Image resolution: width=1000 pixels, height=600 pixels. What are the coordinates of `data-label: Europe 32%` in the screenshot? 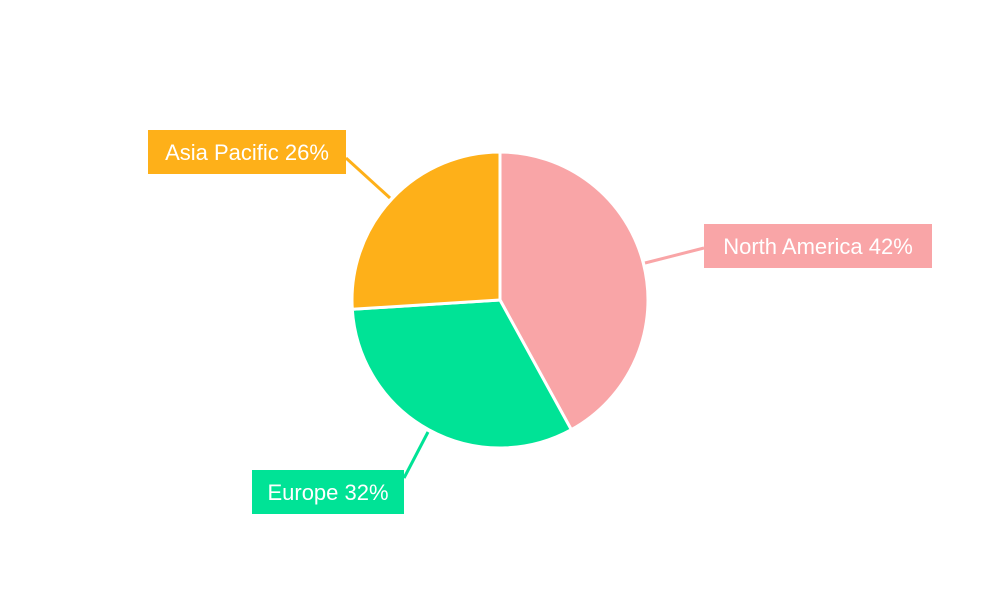 It's located at (327, 492).